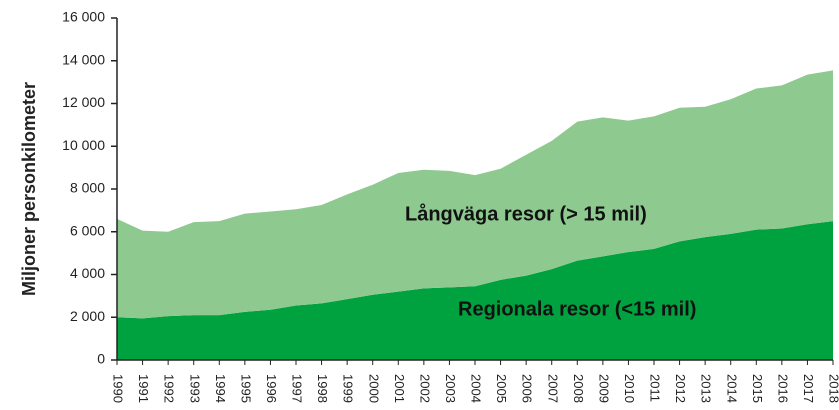 The image size is (839, 410). What do you see at coordinates (501, 388) in the screenshot?
I see `x-tick-label: 2005` at bounding box center [501, 388].